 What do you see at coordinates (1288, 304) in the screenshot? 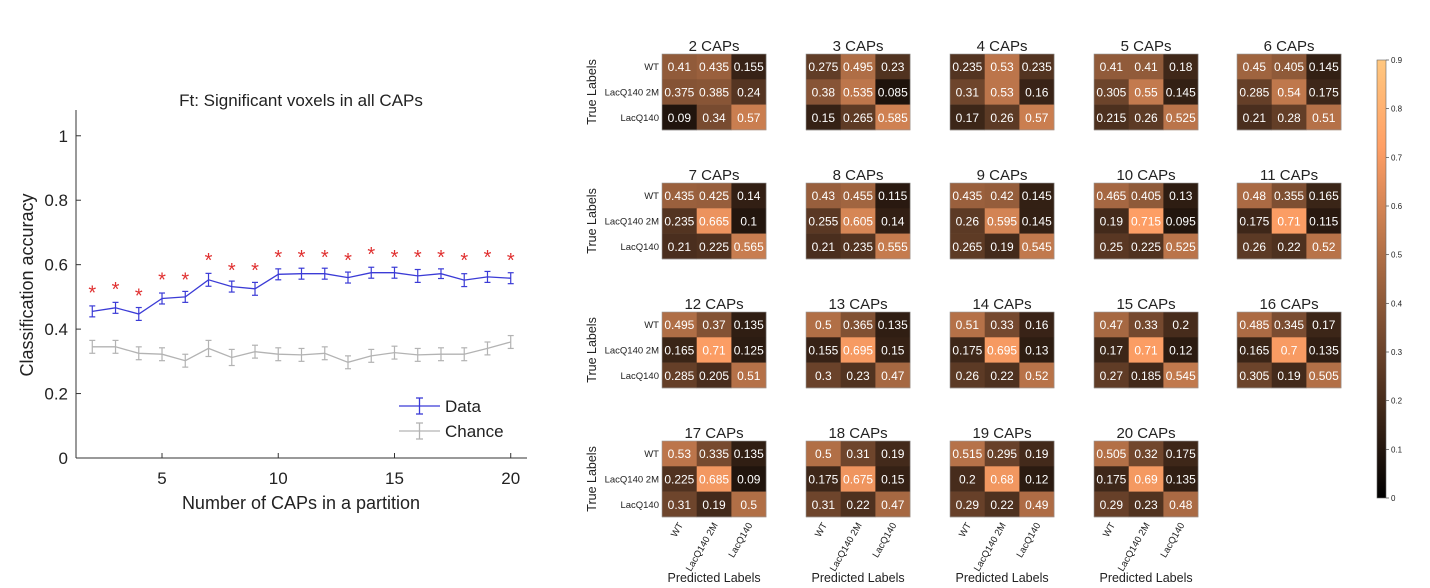
I see `matrix-title: 16 CAPs` at bounding box center [1288, 304].